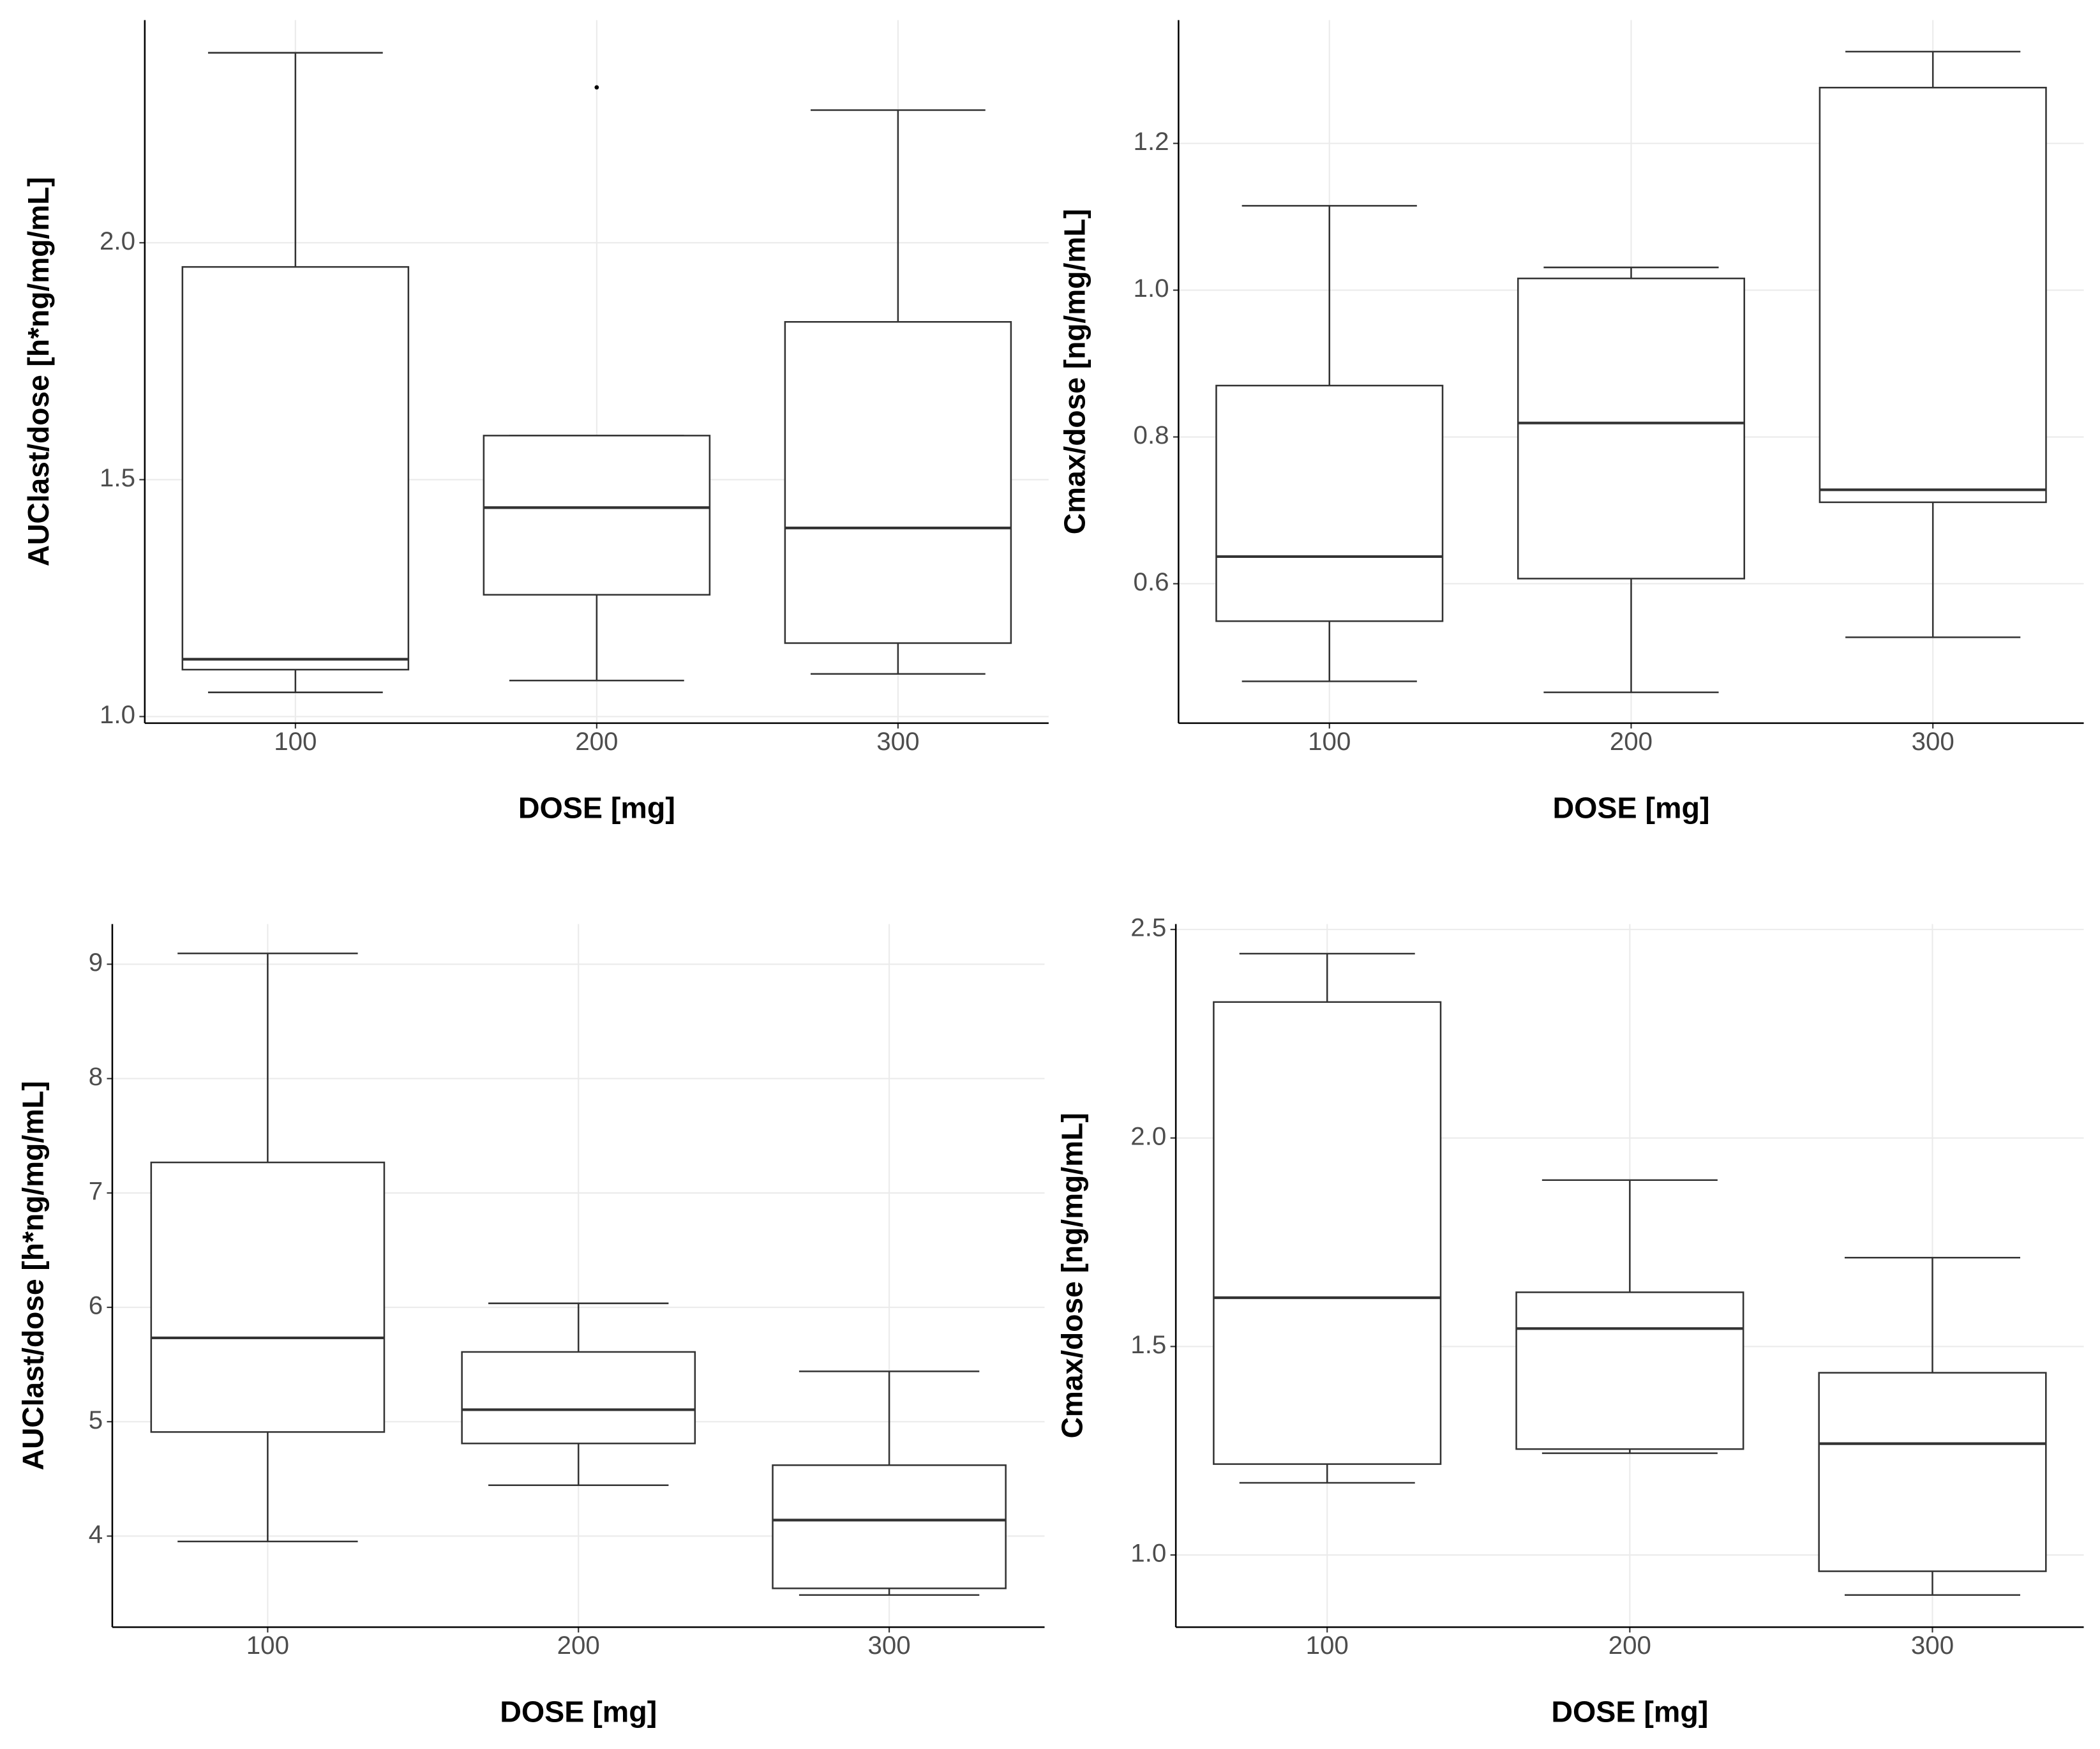  What do you see at coordinates (1148, 928) in the screenshot?
I see `y-tick-label: 2.5` at bounding box center [1148, 928].